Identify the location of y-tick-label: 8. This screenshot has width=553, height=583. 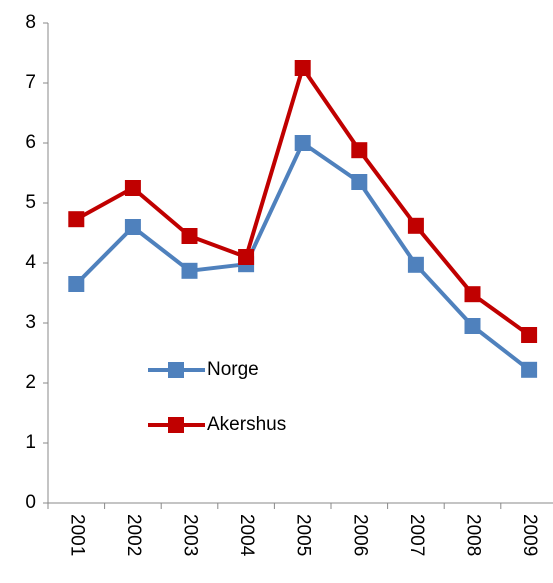
(30, 22).